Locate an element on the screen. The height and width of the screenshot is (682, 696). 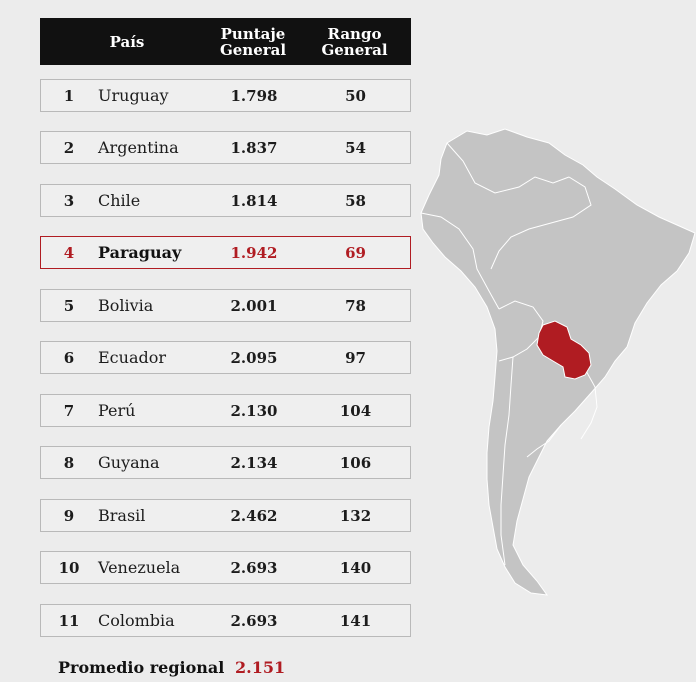
table-row: 9 Brasil 2.462 132 is located at coordinates (225, 515).